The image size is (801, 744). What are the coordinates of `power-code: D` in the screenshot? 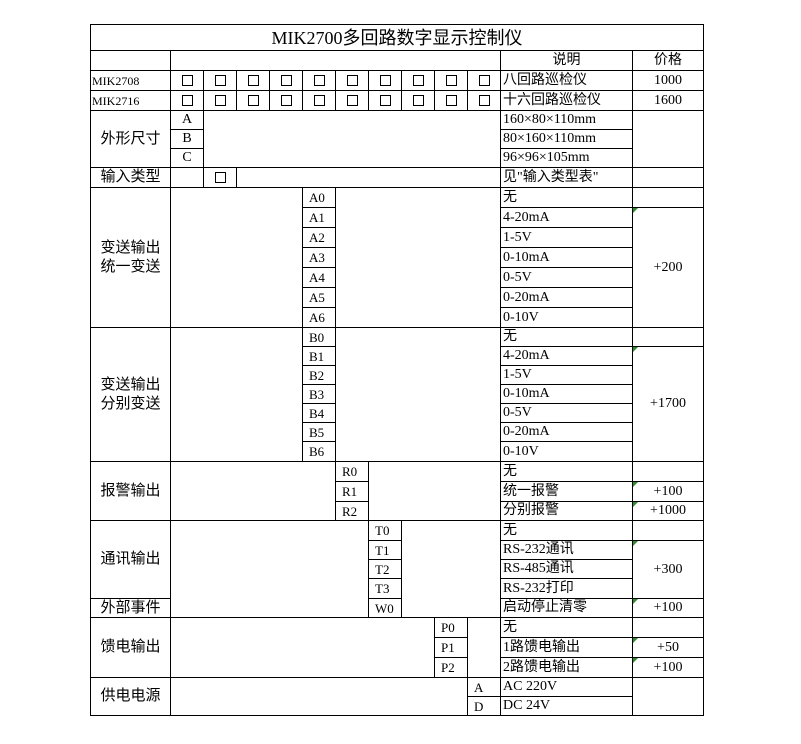 It's located at (484, 706).